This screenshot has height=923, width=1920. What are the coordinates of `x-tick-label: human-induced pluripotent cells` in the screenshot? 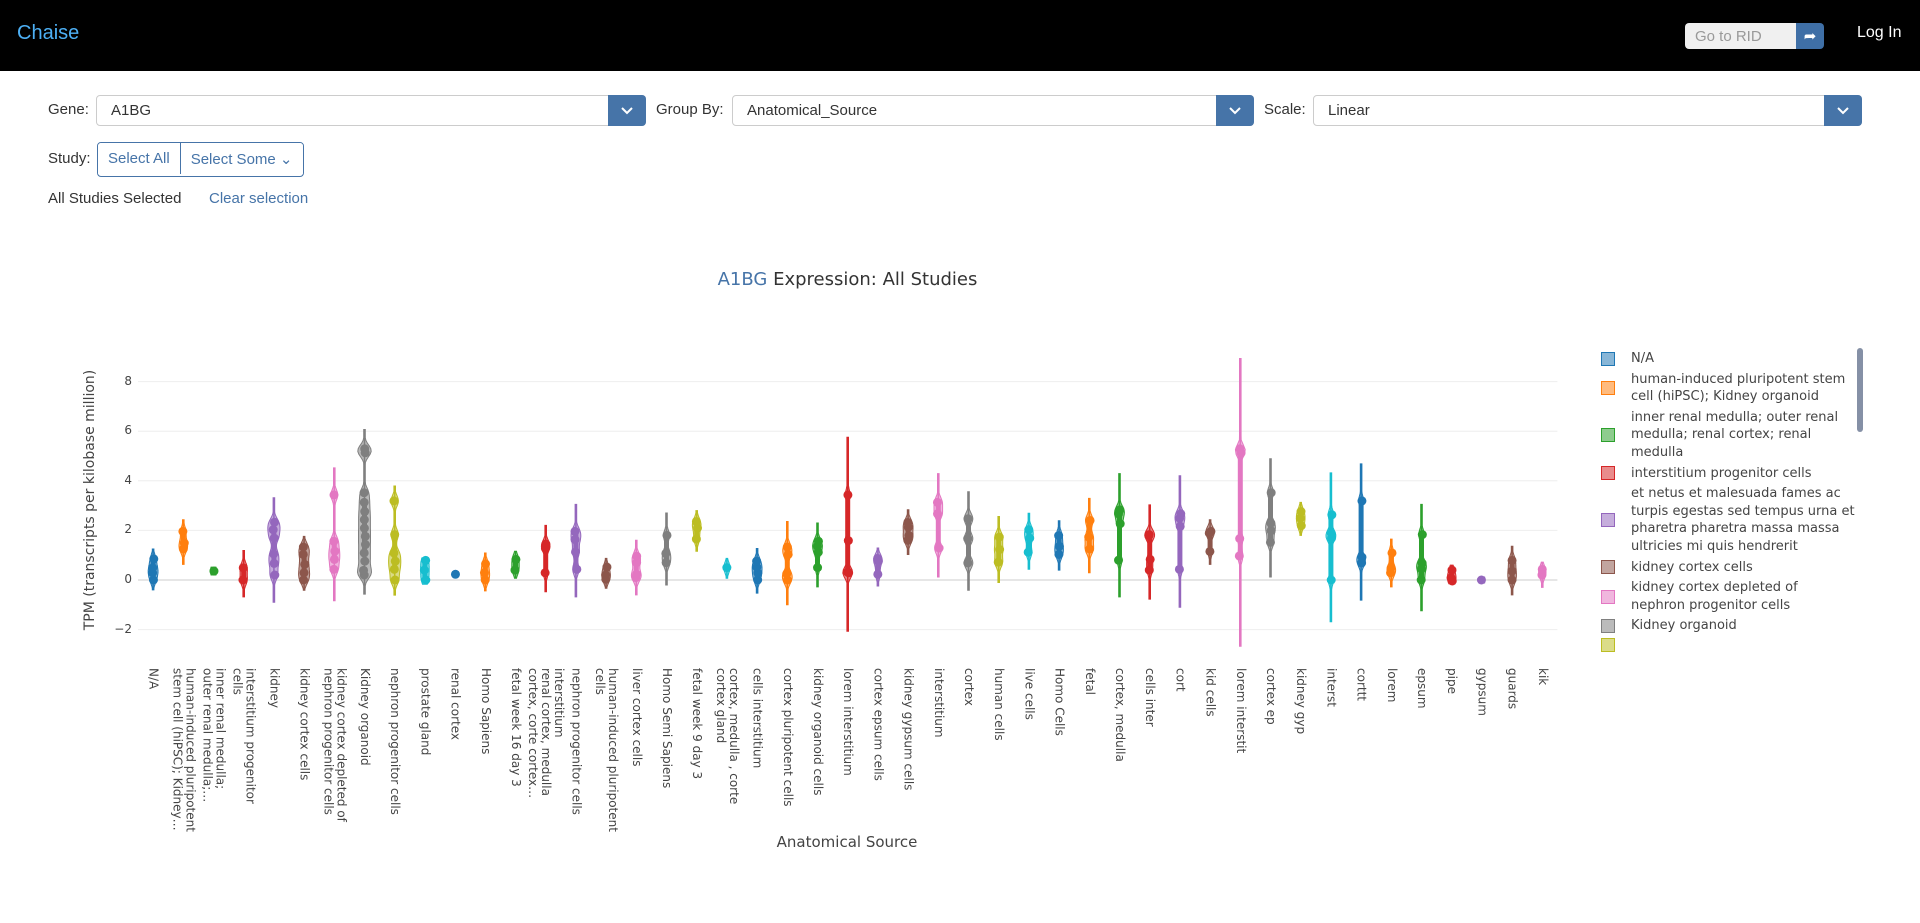 It's located at (606, 750).